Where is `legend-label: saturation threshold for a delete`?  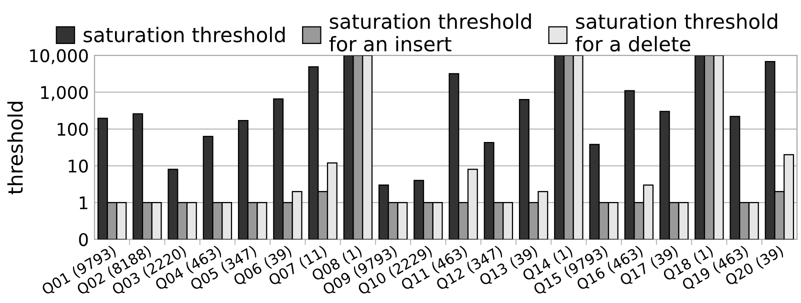
legend-label: saturation threshold for a delete is located at coordinates (676, 32).